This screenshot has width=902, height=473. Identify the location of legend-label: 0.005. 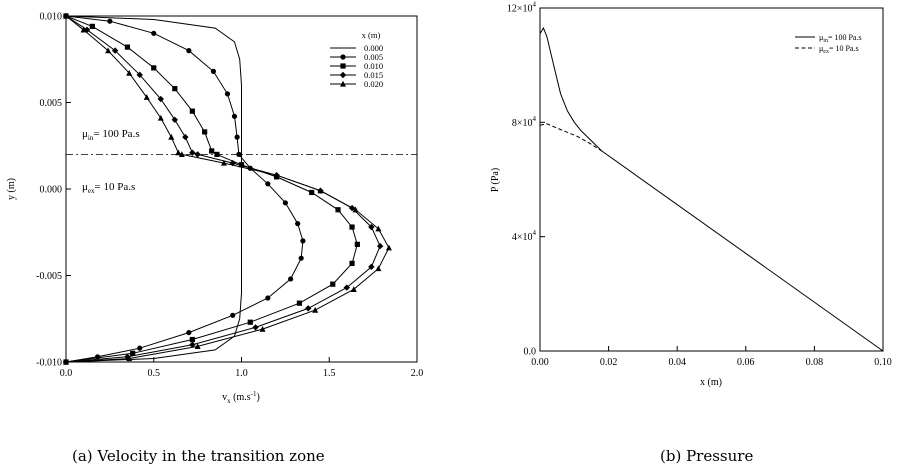
(373, 57).